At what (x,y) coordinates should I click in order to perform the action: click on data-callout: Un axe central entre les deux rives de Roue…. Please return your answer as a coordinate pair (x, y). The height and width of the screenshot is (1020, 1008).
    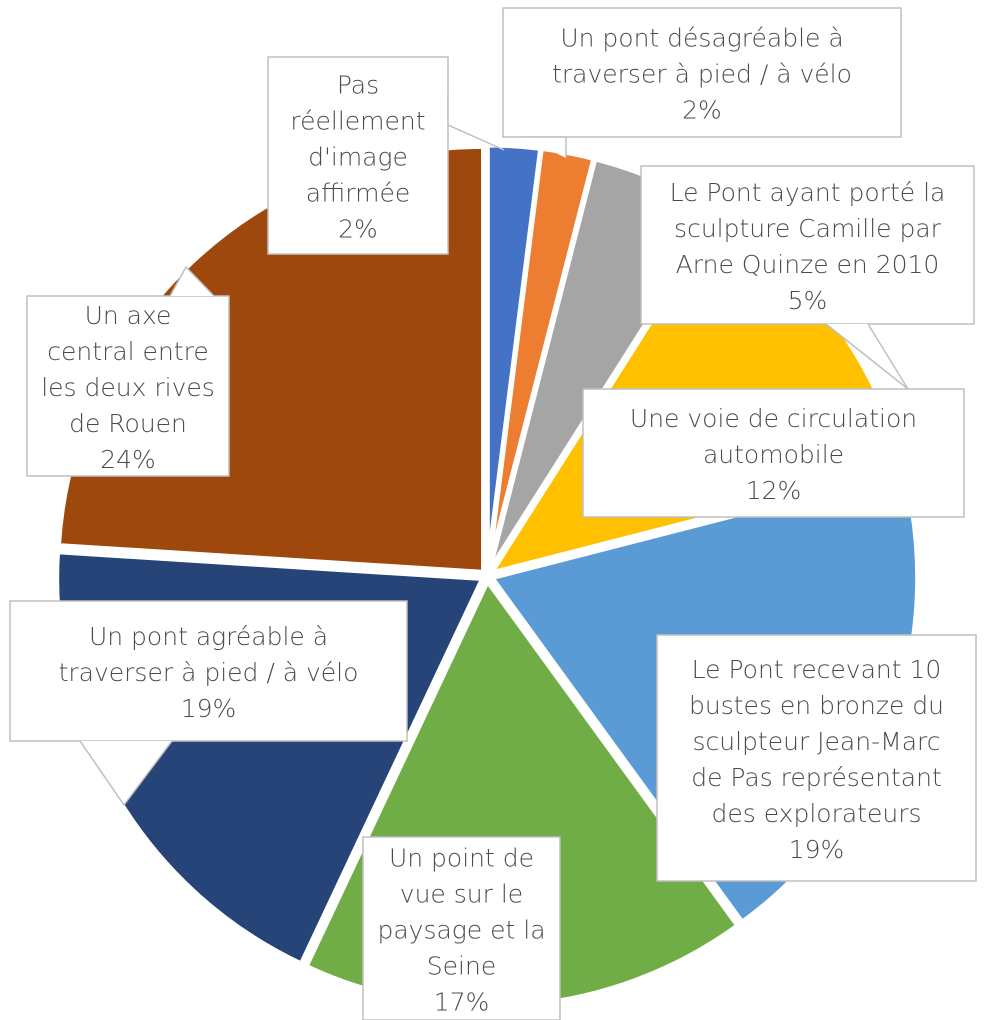
    Looking at the image, I should click on (128, 371).